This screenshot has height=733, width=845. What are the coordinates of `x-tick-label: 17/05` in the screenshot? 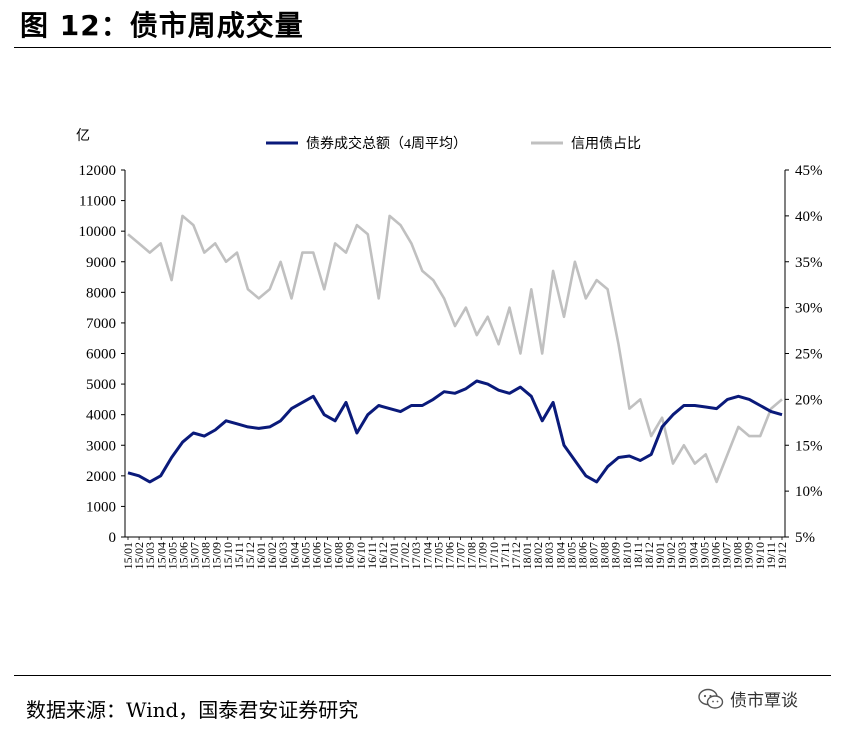 It's located at (438, 555).